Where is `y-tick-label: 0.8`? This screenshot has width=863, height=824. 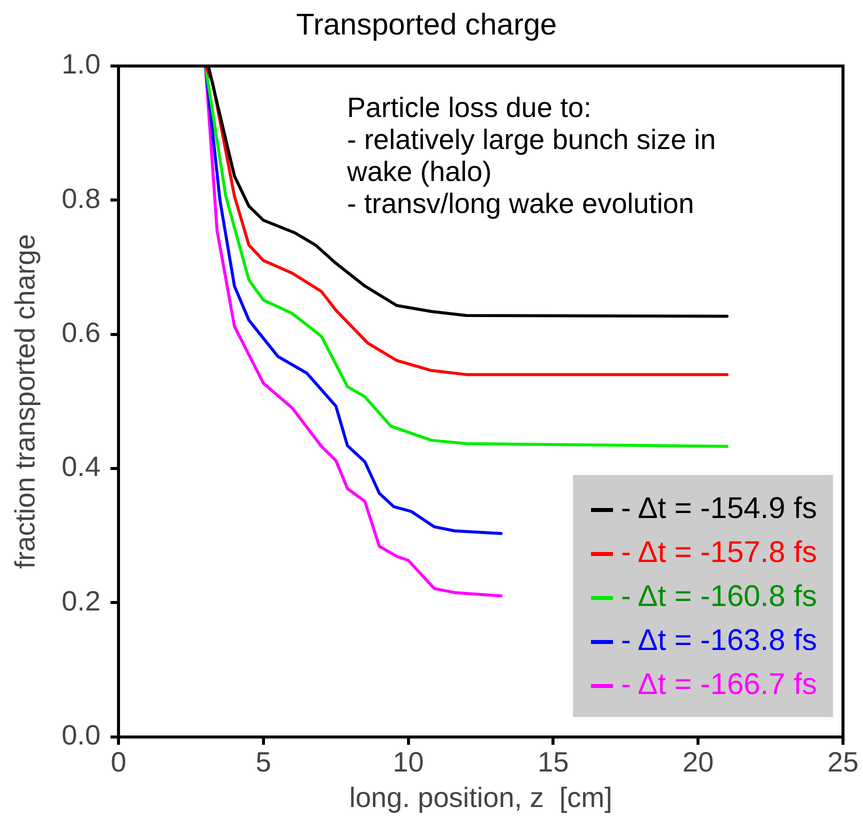
y-tick-label: 0.8 is located at coordinates (81, 198).